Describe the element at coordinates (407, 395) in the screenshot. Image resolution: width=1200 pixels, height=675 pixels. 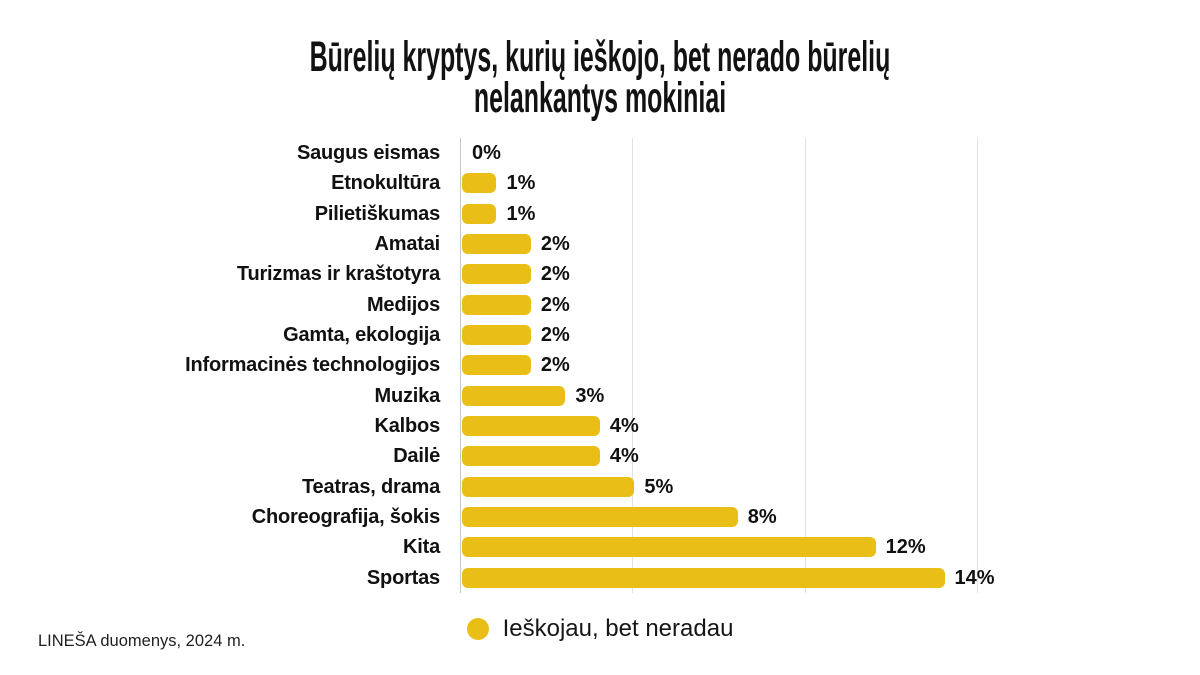
I see `category-label: Muzika` at that location.